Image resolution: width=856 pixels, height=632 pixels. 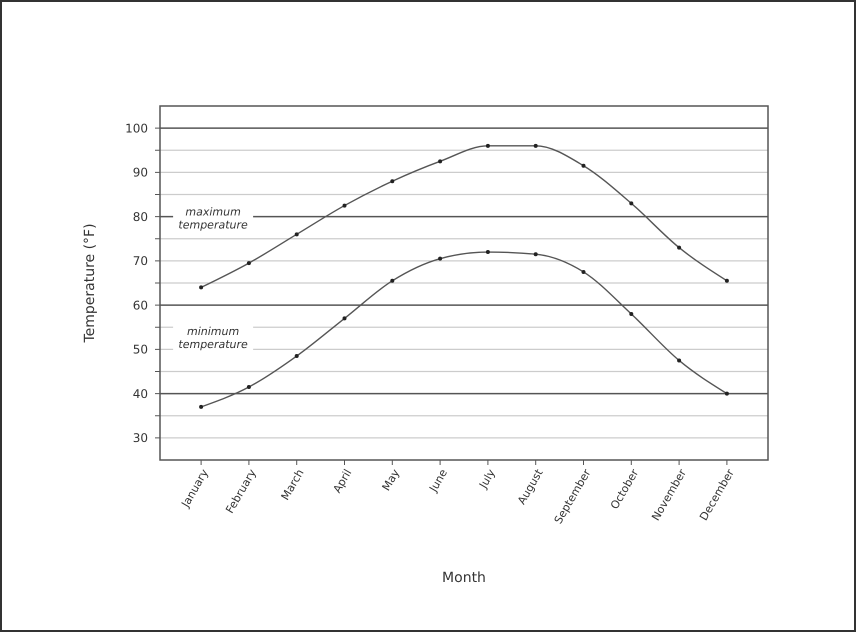 I want to click on y-tick-label: 100, so click(x=136, y=128).